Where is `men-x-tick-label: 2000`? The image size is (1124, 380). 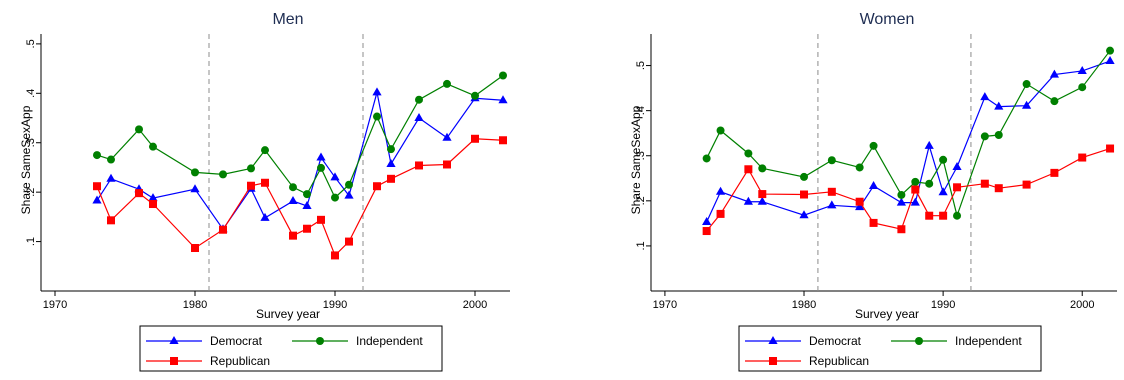 men-x-tick-label: 2000 is located at coordinates (475, 305).